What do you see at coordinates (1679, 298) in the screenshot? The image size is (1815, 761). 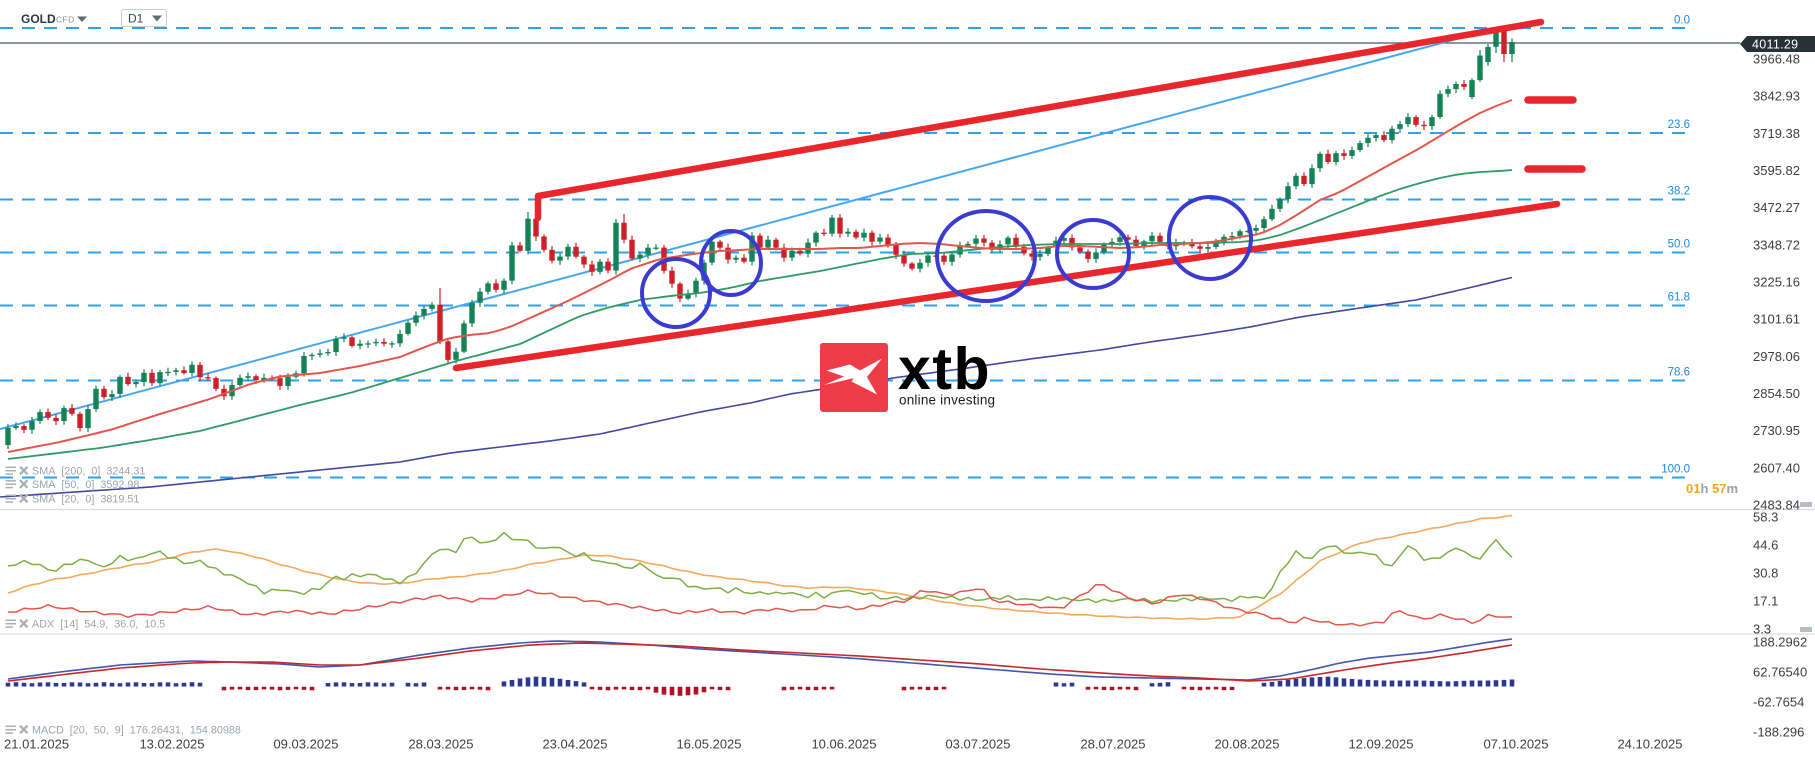 I see `svg-text: 61.8` at bounding box center [1679, 298].